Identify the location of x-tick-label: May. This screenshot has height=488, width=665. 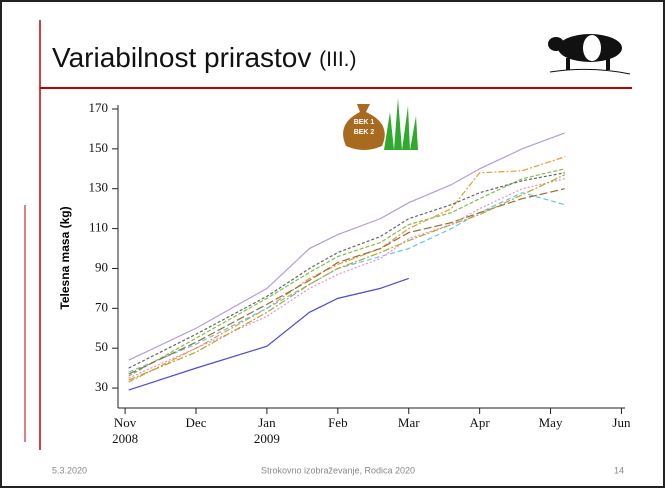
(551, 422).